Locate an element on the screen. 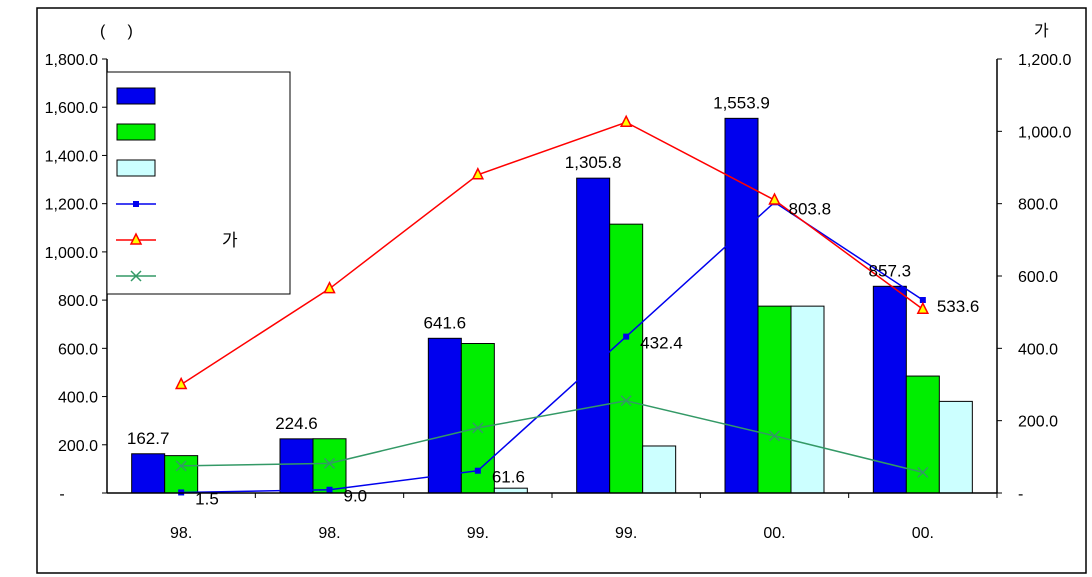 The height and width of the screenshot is (577, 1092). bar-data-label: 1,305.8 is located at coordinates (593, 162).